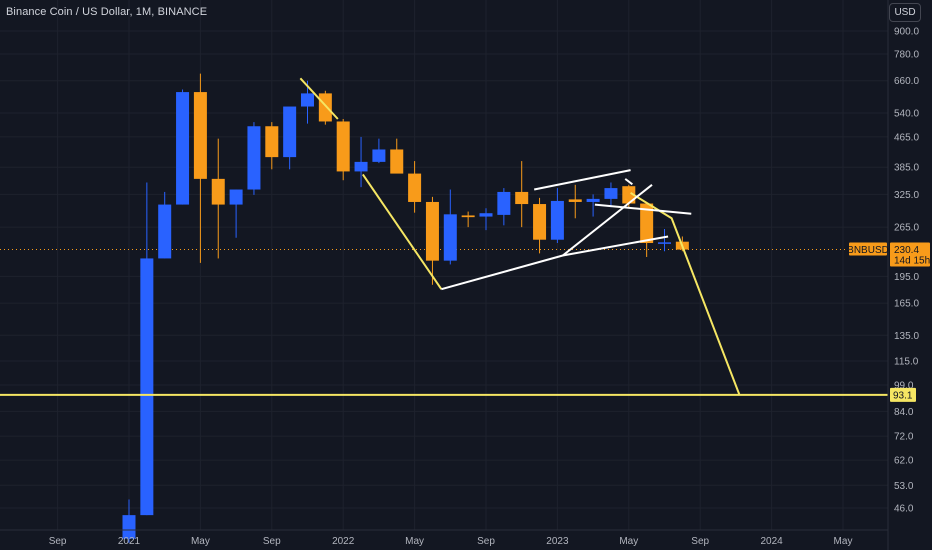 The image size is (932, 550). What do you see at coordinates (906, 168) in the screenshot?
I see `y-tick-label: 385.0` at bounding box center [906, 168].